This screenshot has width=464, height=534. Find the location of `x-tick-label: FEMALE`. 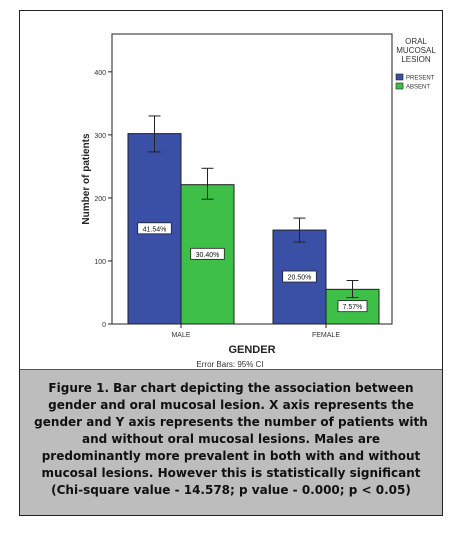

x-tick-label: FEMALE is located at coordinates (326, 335).